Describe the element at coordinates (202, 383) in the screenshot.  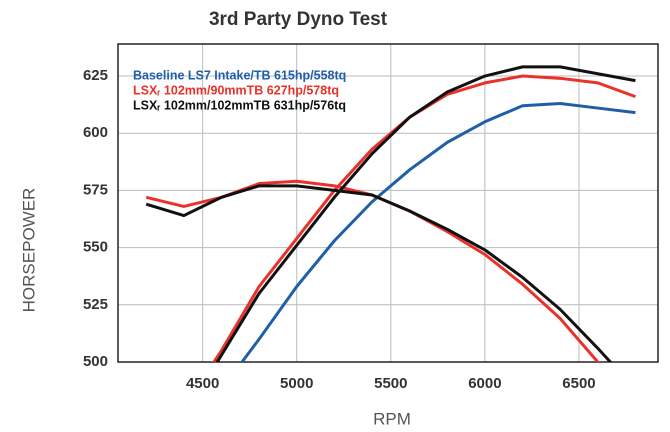
I see `x-tick-label: 4500` at that location.